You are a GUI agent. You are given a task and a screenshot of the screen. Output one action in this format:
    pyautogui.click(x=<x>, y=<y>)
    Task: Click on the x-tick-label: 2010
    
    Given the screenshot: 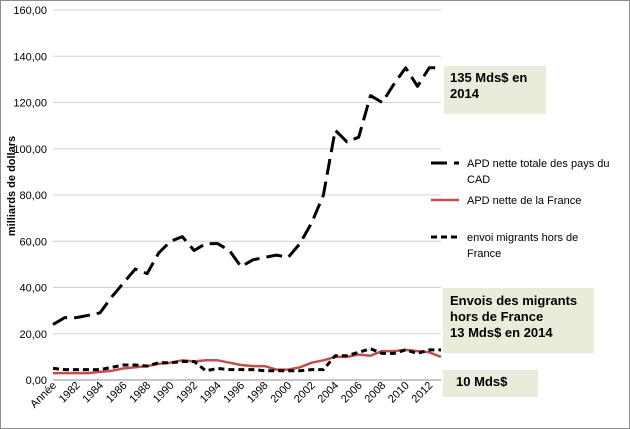 What is the action you would take?
    pyautogui.click(x=399, y=393)
    